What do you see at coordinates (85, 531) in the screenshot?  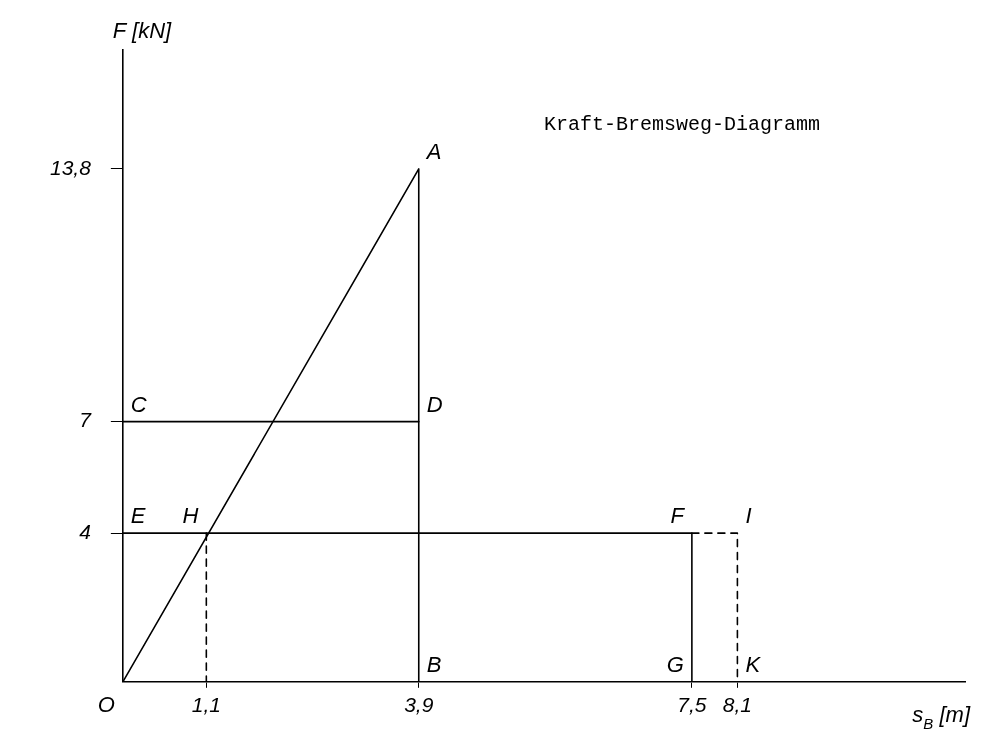 I see `y-tick-label: 4` at bounding box center [85, 531].